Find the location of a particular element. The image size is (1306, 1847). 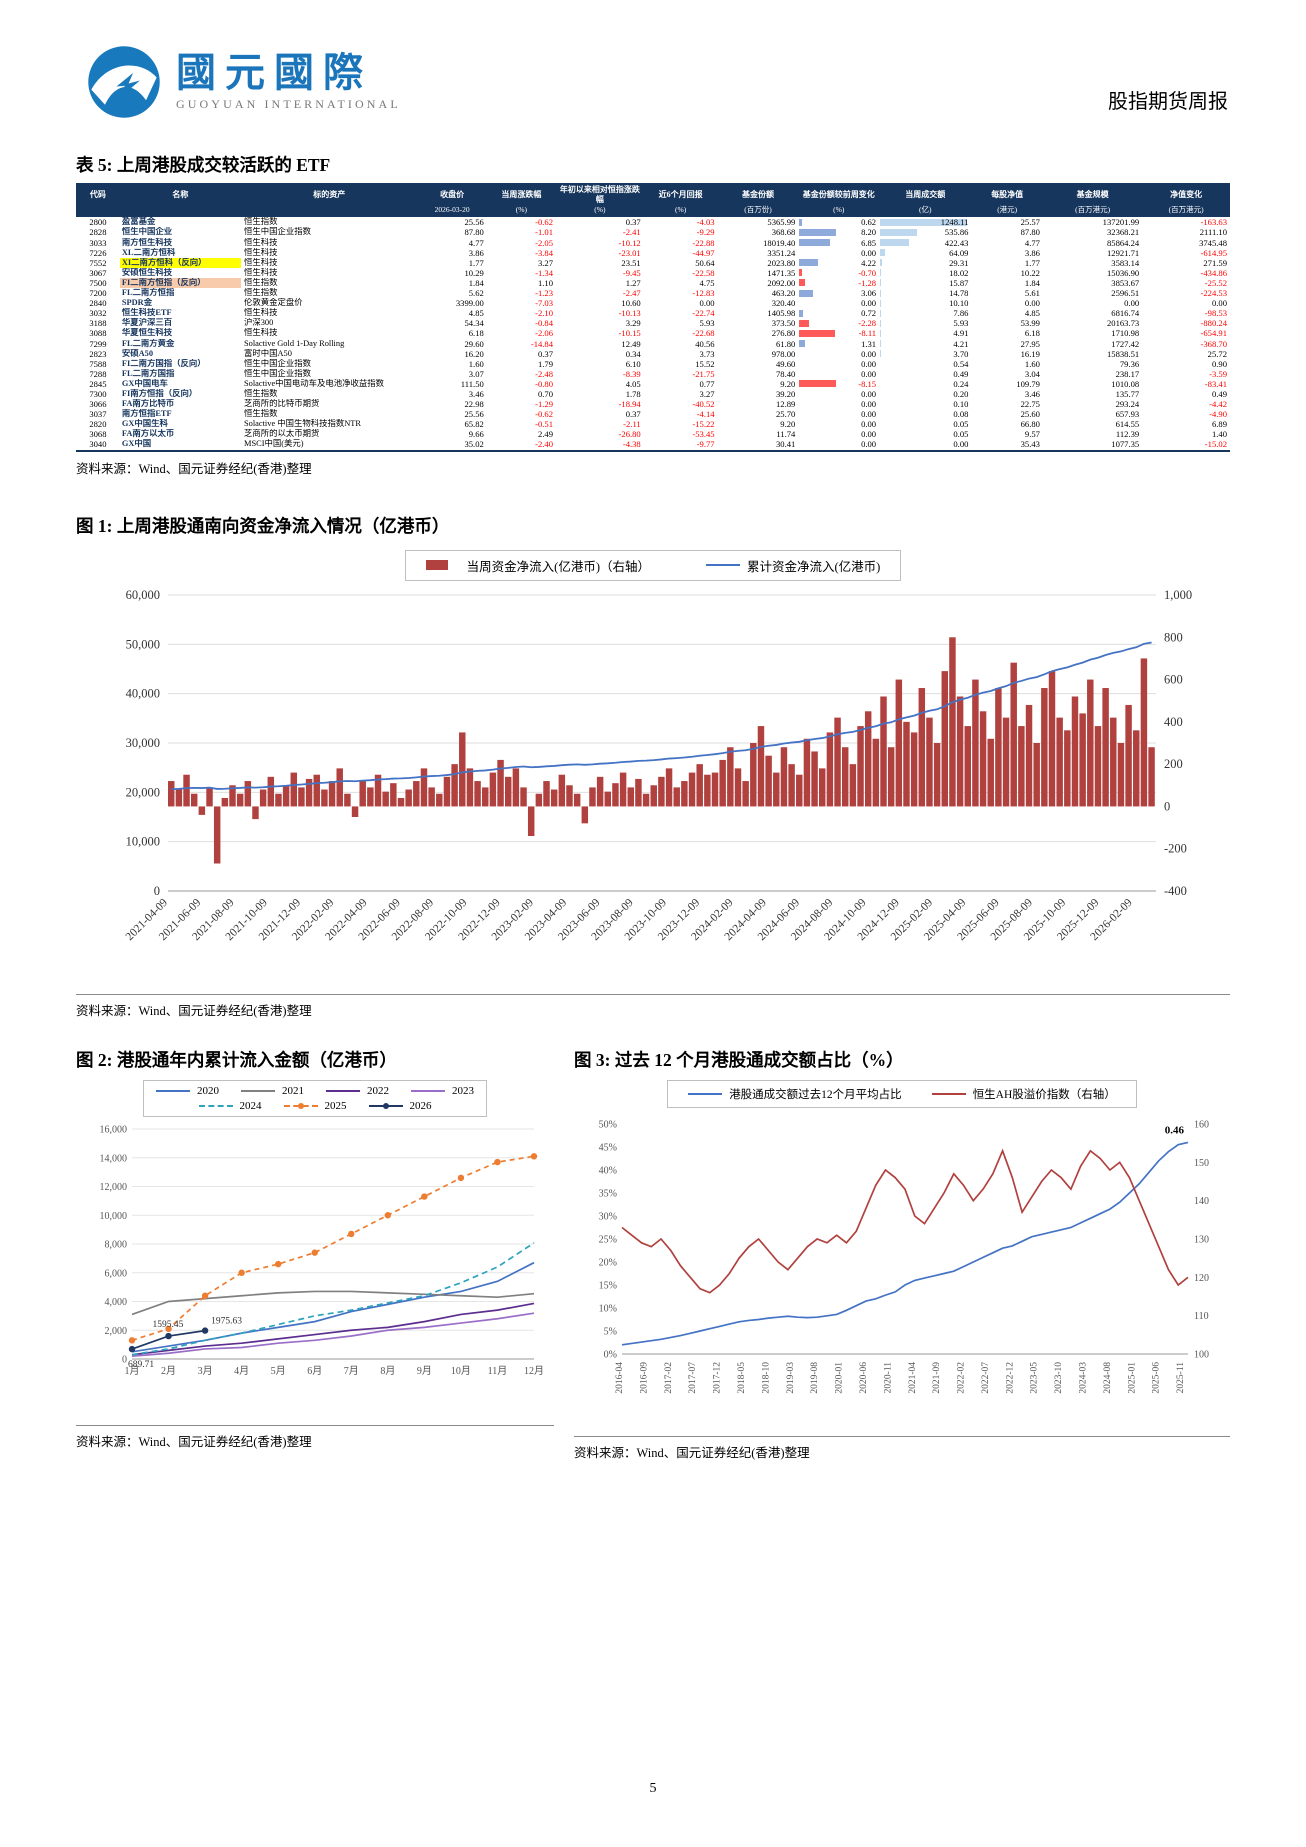

svg-text: 2022-02 is located at coordinates (962, 1377).